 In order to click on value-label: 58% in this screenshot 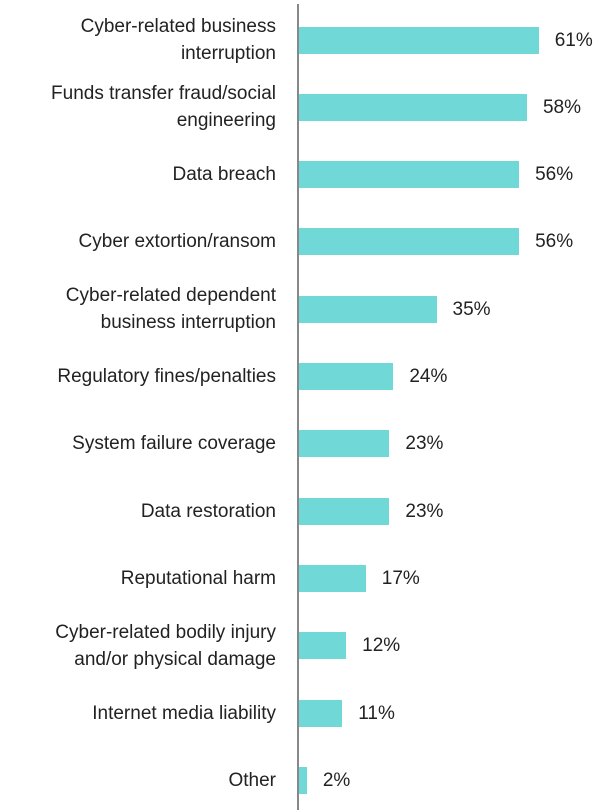, I will do `click(561, 107)`.